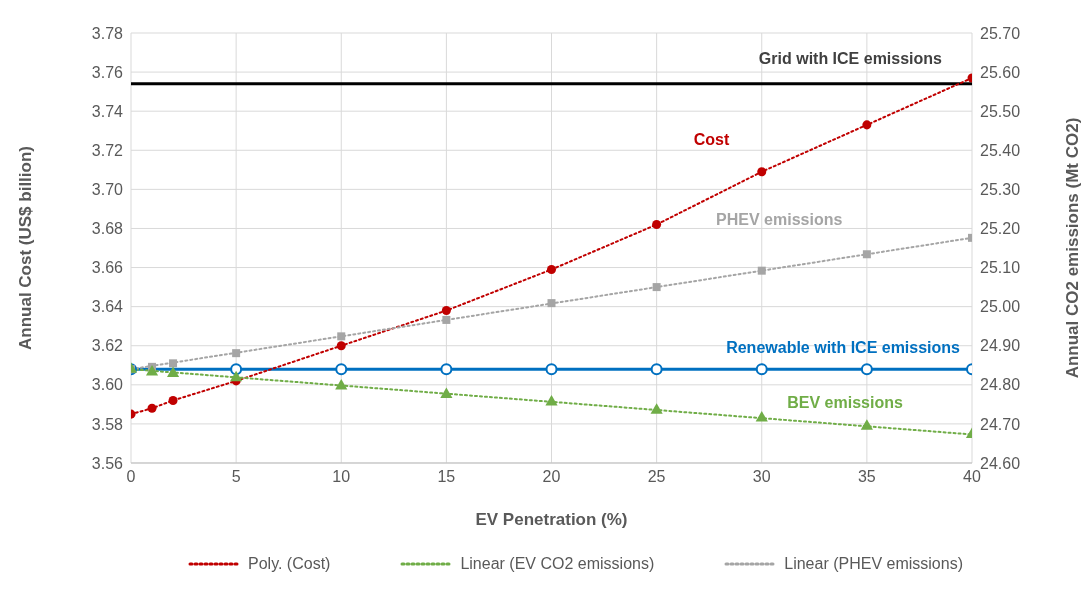 This screenshot has height=605, width=1091. I want to click on series-label: PHEV emissions, so click(779, 219).